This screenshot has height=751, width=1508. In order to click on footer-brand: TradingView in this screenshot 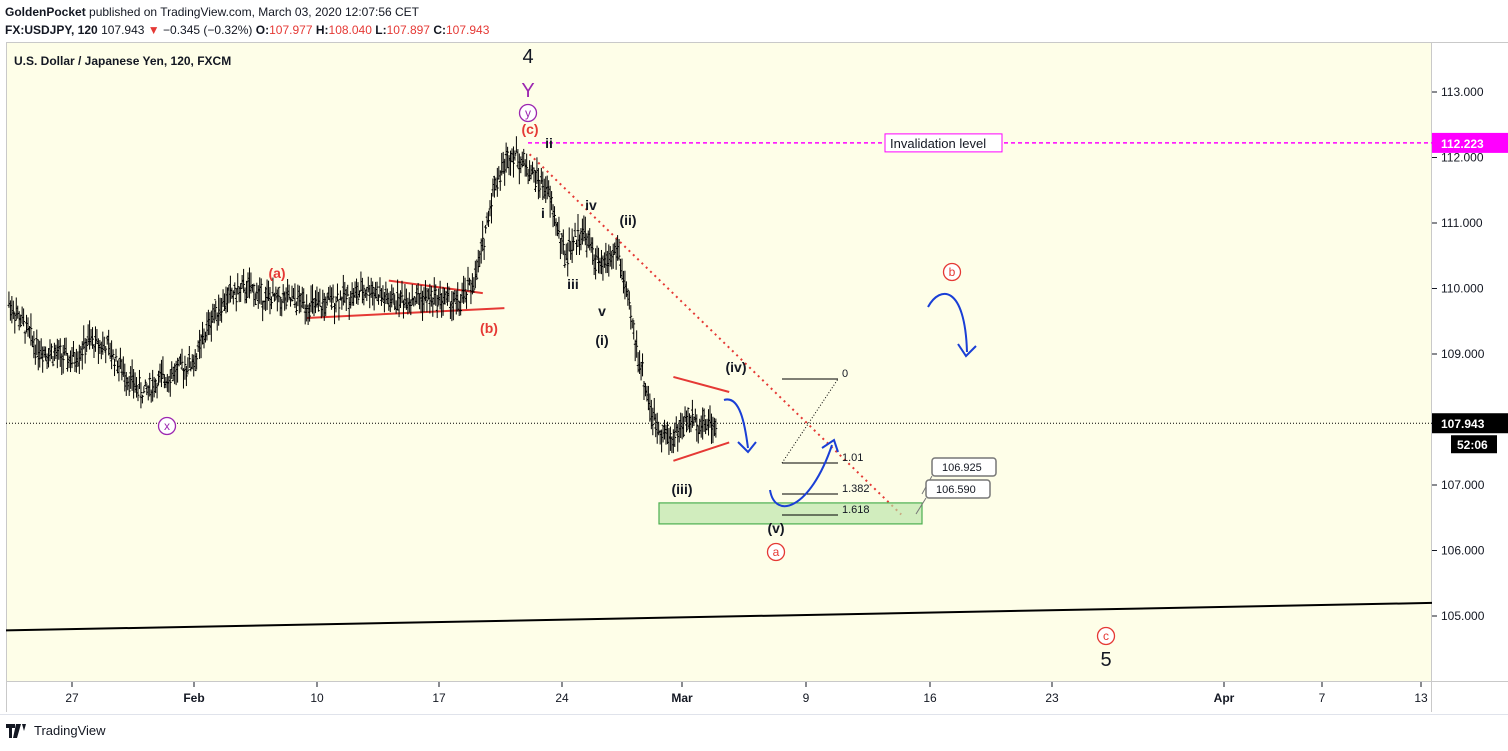, I will do `click(70, 730)`.